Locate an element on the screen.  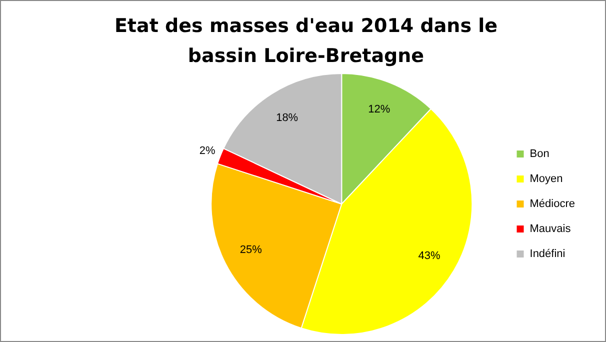
data-label: 18% is located at coordinates (287, 118).